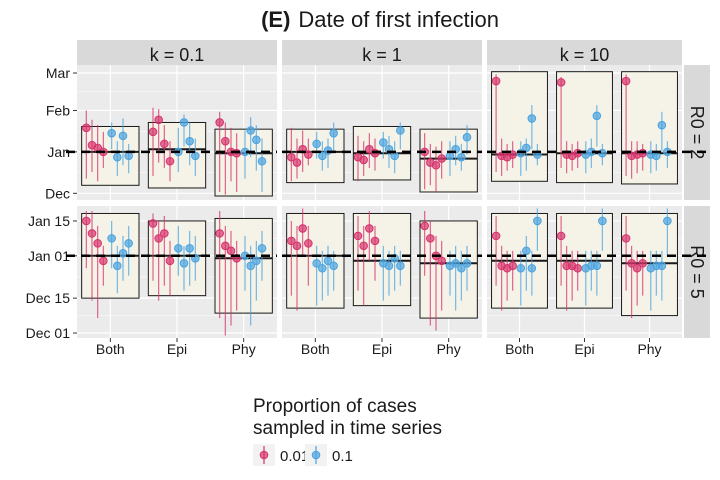  Describe the element at coordinates (585, 55) in the screenshot. I see `col-strip-label: k = 10` at that location.